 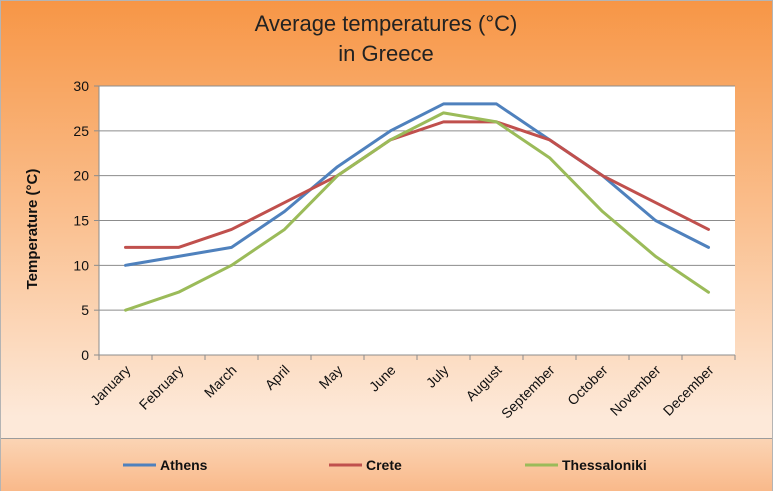 What do you see at coordinates (81, 176) in the screenshot?
I see `y-tick-label: 20` at bounding box center [81, 176].